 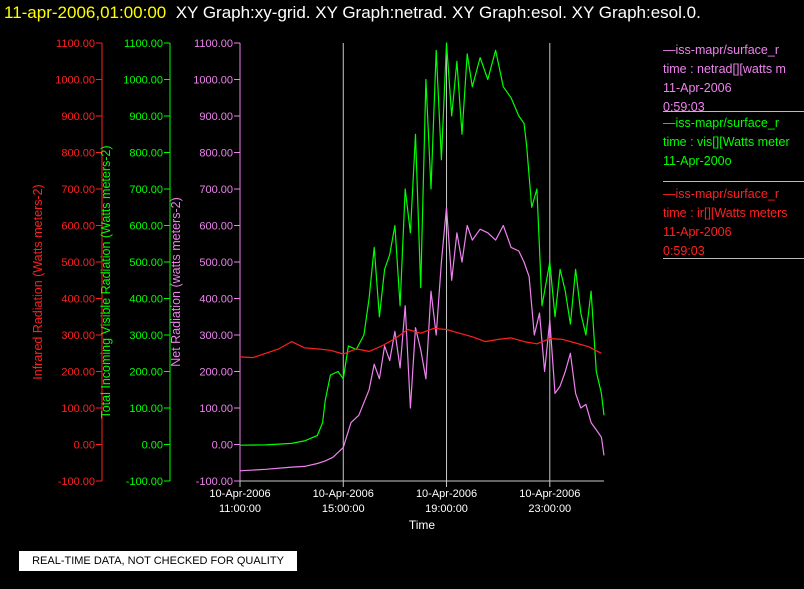 I want to click on title-datetime: 11-apr-2006,01:00:00, so click(x=85, y=12).